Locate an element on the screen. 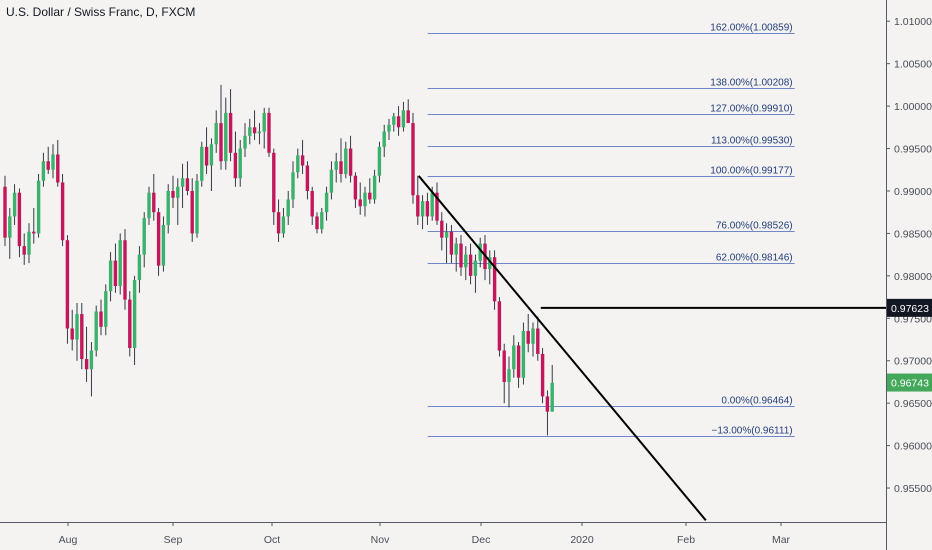 The width and height of the screenshot is (932, 550). fib-label: 100.00%(0.99177) is located at coordinates (751, 171).